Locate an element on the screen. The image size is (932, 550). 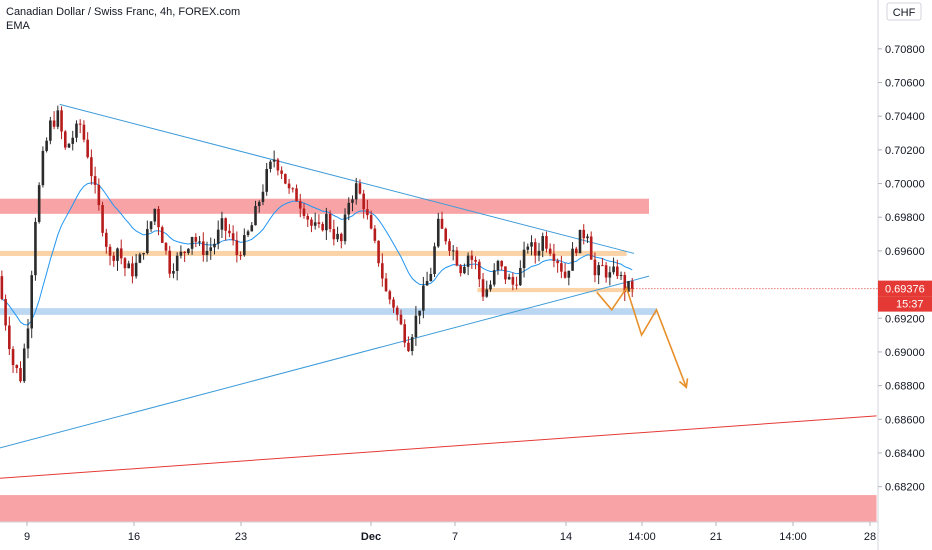
currency-badge: CHF is located at coordinates (904, 11).